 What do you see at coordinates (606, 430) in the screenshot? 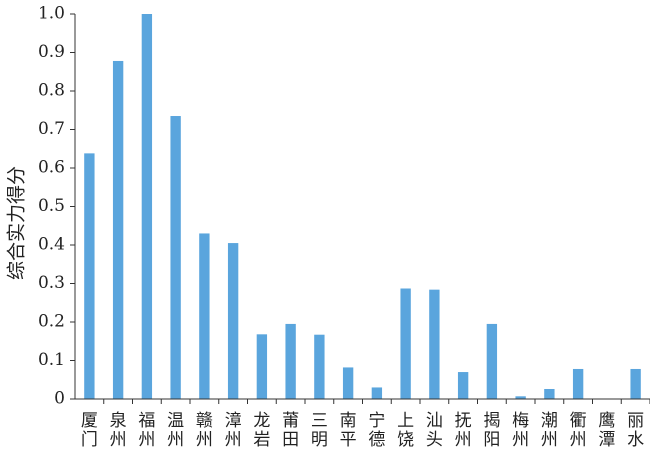
I see `x-tick-label: 鹰潭` at bounding box center [606, 430].